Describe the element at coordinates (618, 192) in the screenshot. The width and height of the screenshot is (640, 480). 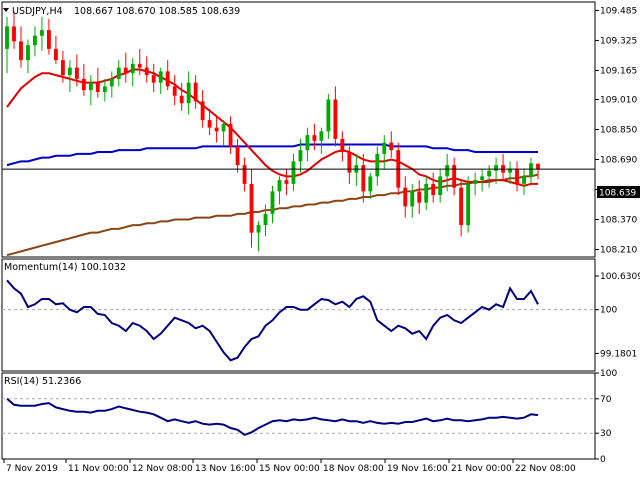
I see `current-price-badge: 108.639` at that location.